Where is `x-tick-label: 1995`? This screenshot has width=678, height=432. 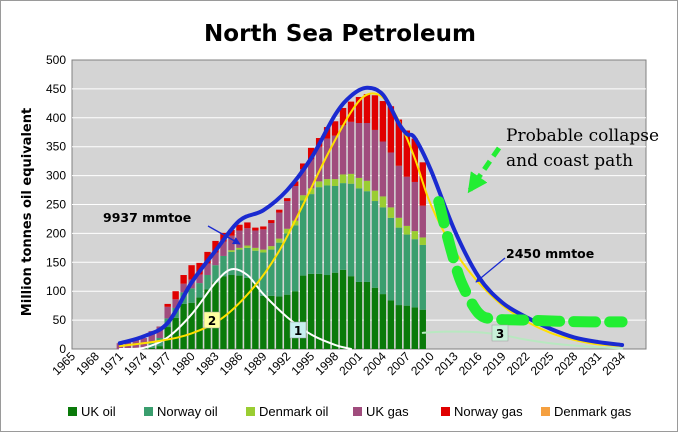
x-tick-label: 1995 is located at coordinates (303, 363).